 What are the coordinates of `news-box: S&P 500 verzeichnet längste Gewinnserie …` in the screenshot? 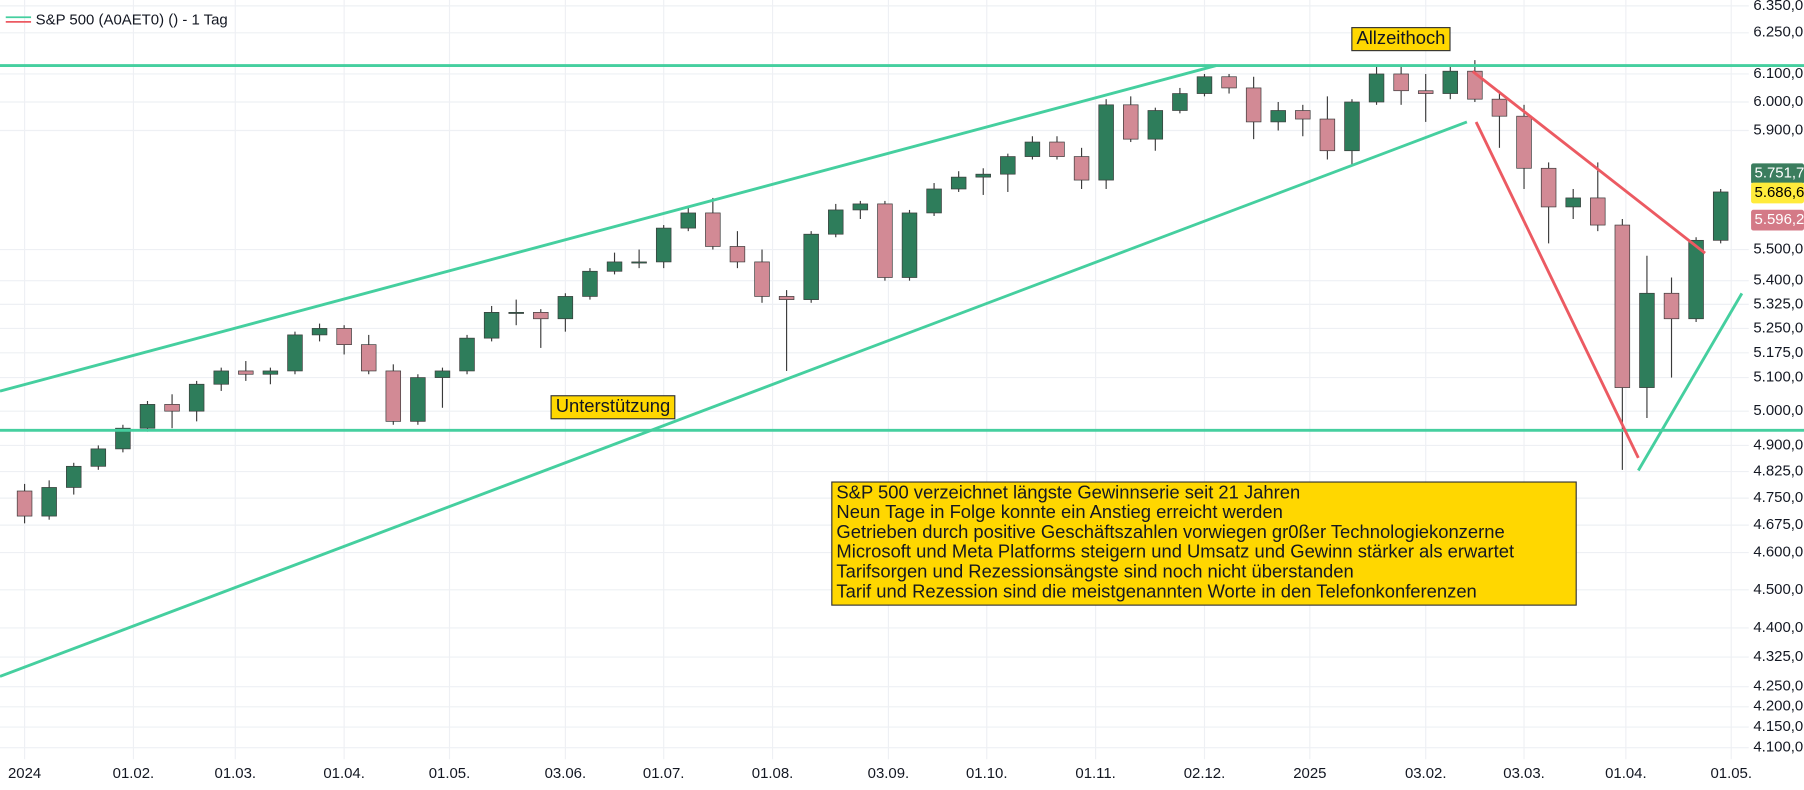 It's located at (1204, 543).